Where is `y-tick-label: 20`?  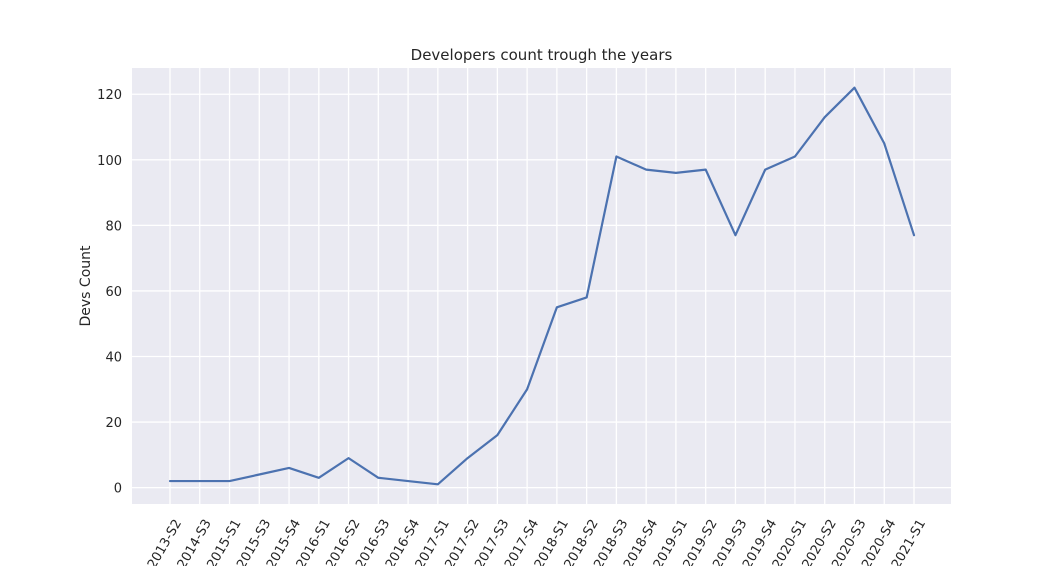 y-tick-label: 20 is located at coordinates (113, 423).